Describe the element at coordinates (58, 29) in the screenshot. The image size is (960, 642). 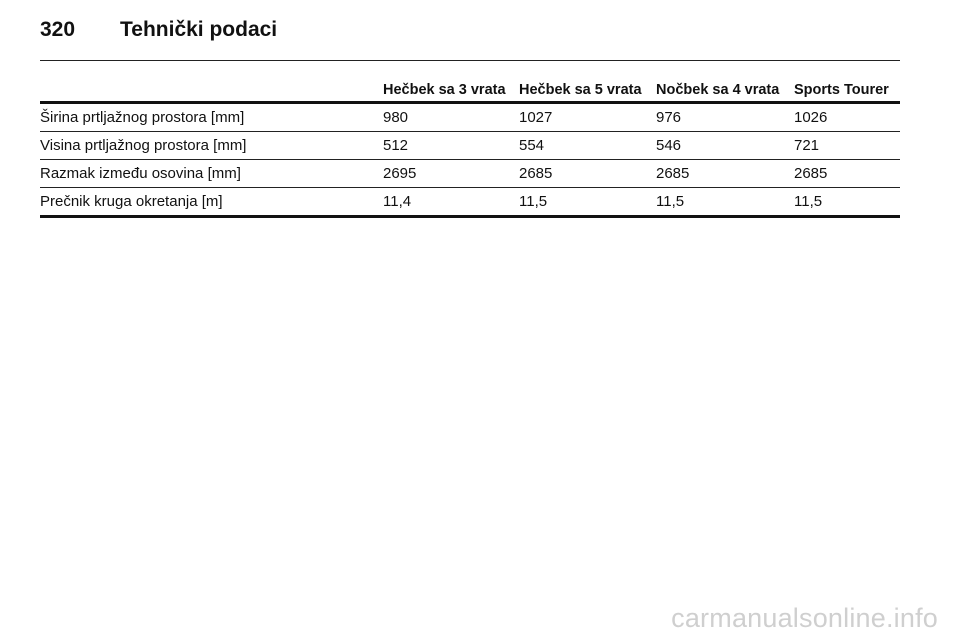
I see `page-number: 320` at that location.